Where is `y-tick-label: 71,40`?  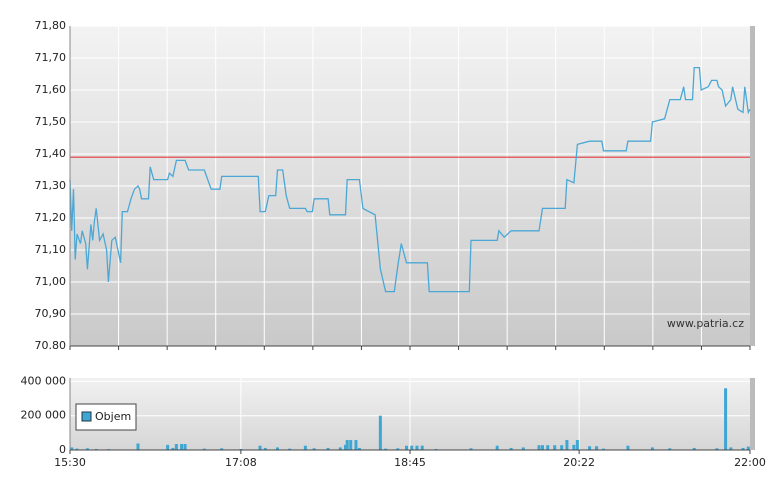 y-tick-label: 71,40 is located at coordinates (51, 153).